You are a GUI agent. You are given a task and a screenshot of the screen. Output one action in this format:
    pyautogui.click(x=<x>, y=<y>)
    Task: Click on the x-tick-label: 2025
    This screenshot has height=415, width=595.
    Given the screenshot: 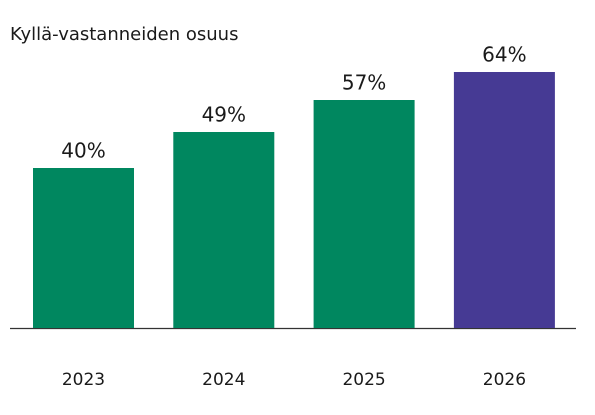 What is the action you would take?
    pyautogui.click(x=363, y=380)
    